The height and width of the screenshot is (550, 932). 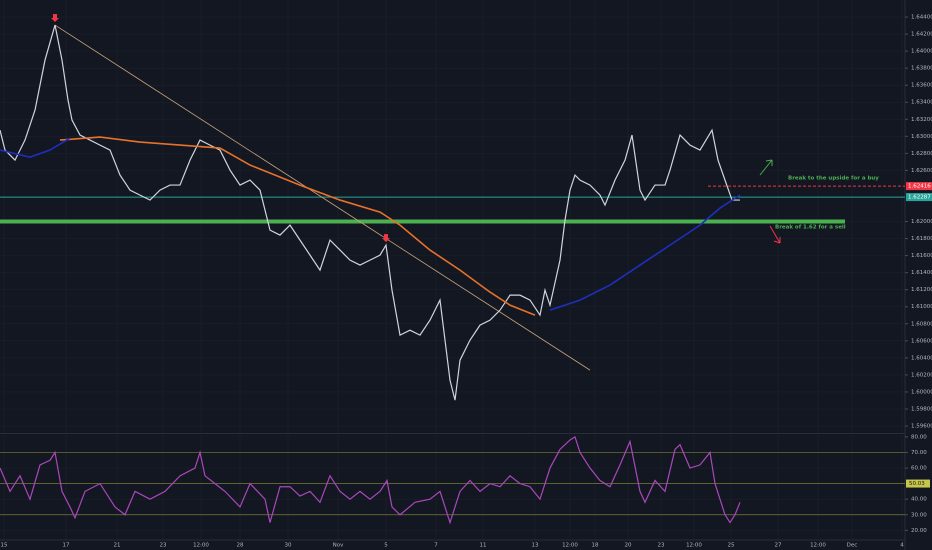 What do you see at coordinates (921, 120) in the screenshot?
I see `y-tick-label: 1.63200` at bounding box center [921, 120].